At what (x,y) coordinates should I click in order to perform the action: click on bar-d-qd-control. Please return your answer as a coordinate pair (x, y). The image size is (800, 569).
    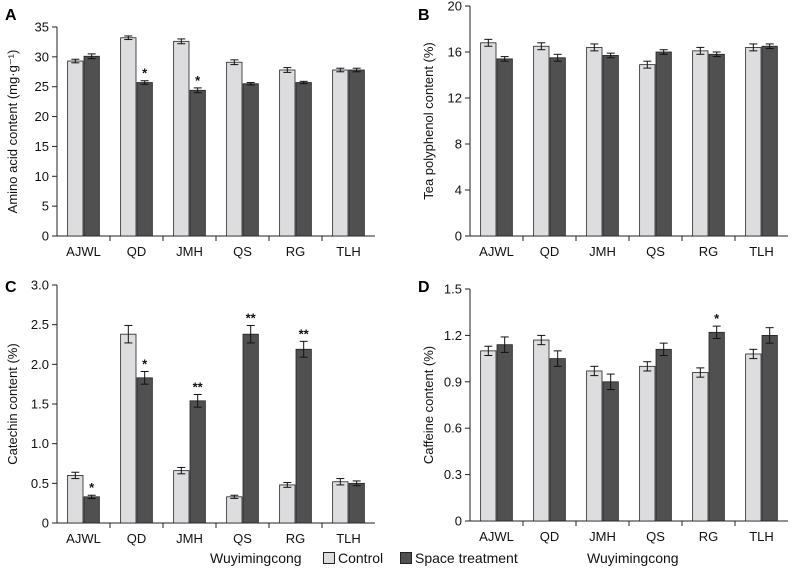
    Looking at the image, I should click on (541, 430).